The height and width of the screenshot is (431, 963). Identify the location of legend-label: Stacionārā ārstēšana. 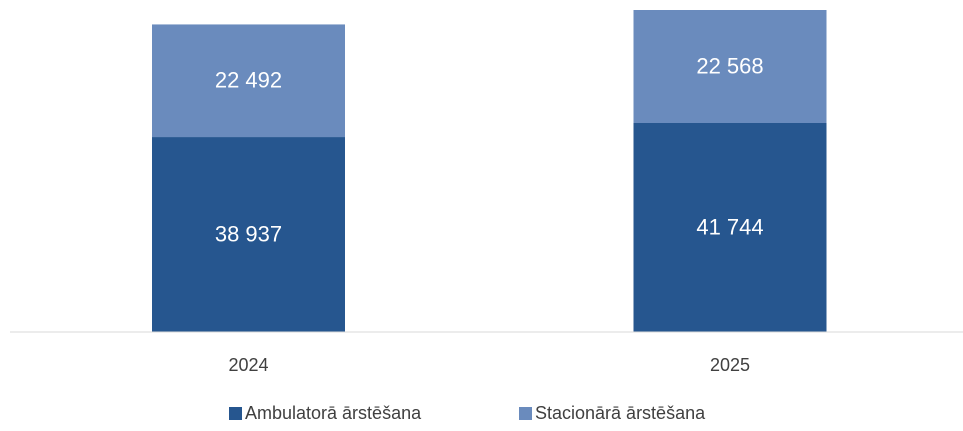
(620, 413).